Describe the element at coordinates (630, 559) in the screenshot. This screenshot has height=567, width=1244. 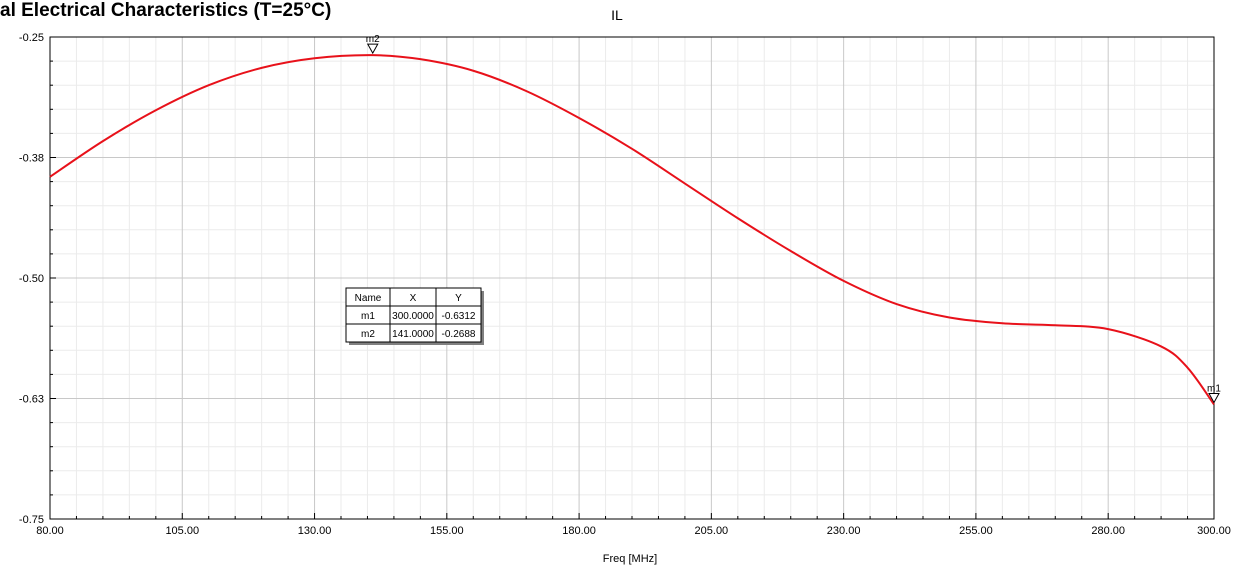
I see `x-axis-label: Freq [MHz]` at that location.